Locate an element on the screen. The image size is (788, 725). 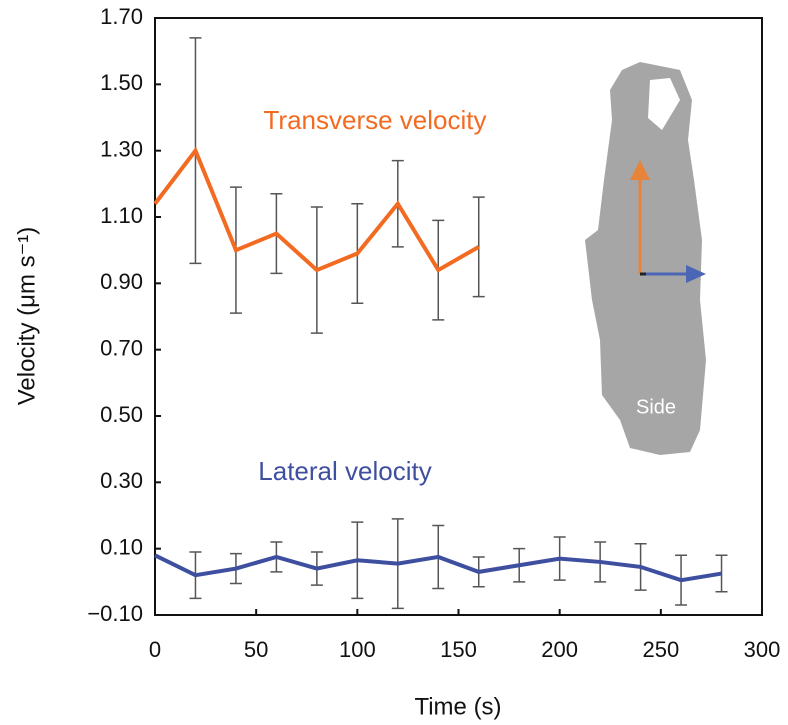
inset-label: Side is located at coordinates (656, 407).